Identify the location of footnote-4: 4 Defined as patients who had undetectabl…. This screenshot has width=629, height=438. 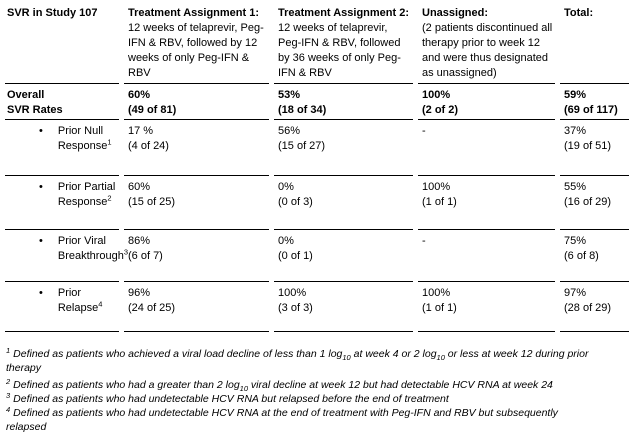
(317, 419).